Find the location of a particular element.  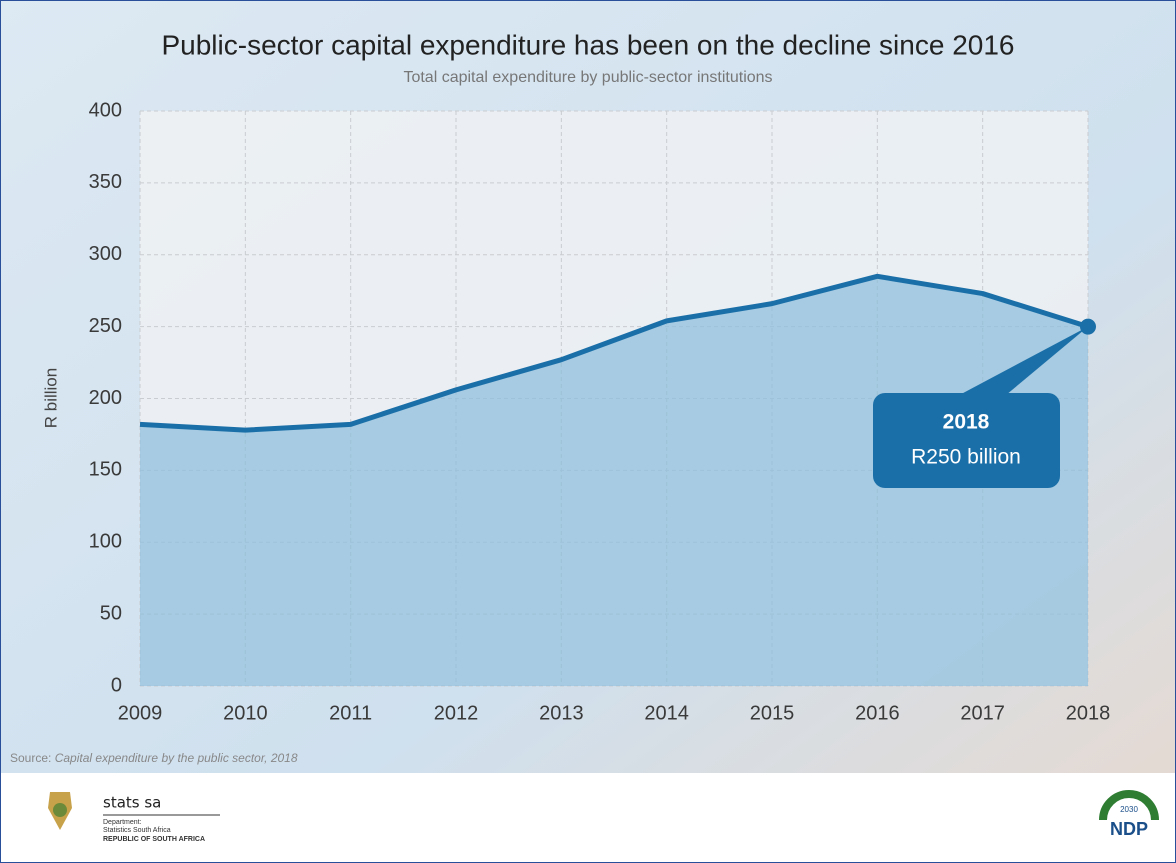

logo-department: Department: is located at coordinates (122, 822).